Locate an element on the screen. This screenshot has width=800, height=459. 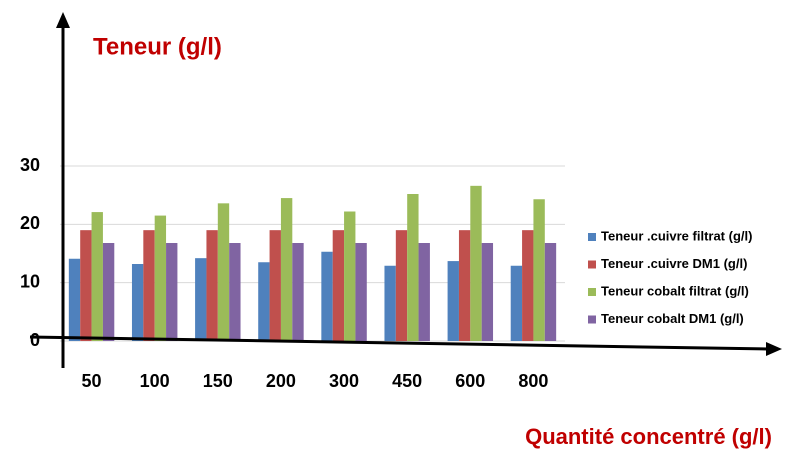
x-tick-label: 800 is located at coordinates (533, 381).